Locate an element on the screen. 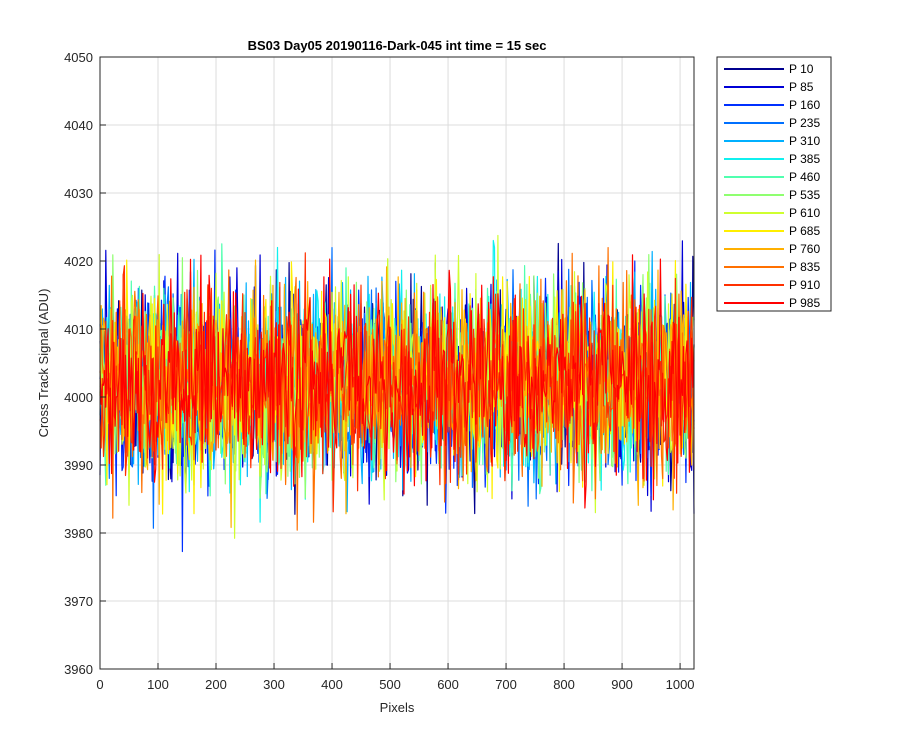  legend-box is located at coordinates (774, 184).